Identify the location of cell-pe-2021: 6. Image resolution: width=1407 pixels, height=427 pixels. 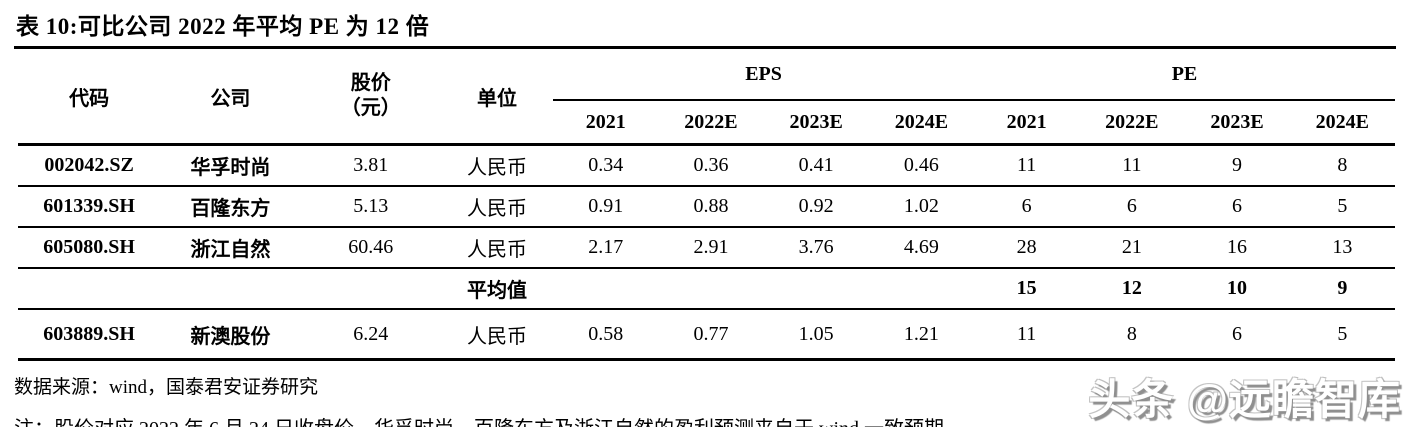
(1027, 207).